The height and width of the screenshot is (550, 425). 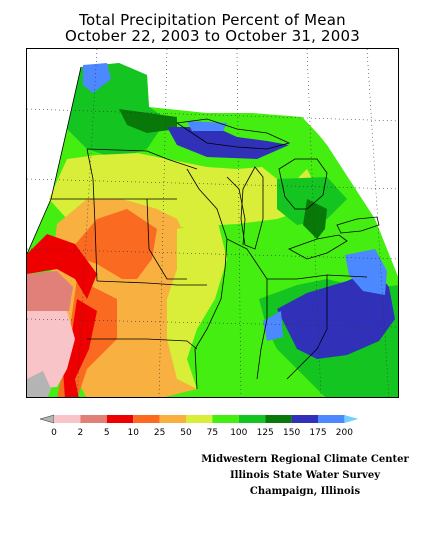 What do you see at coordinates (148, 121) in the screenshot?
I see `precip-region-150-175-north` at bounding box center [148, 121].